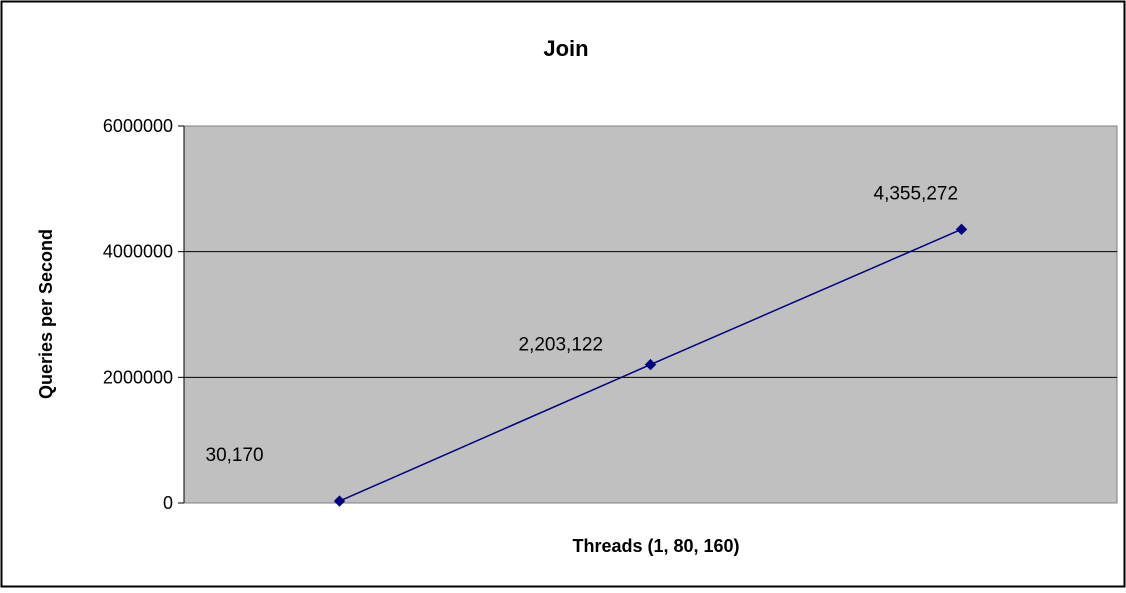  I want to click on data-label: 4,355,272, so click(916, 193).